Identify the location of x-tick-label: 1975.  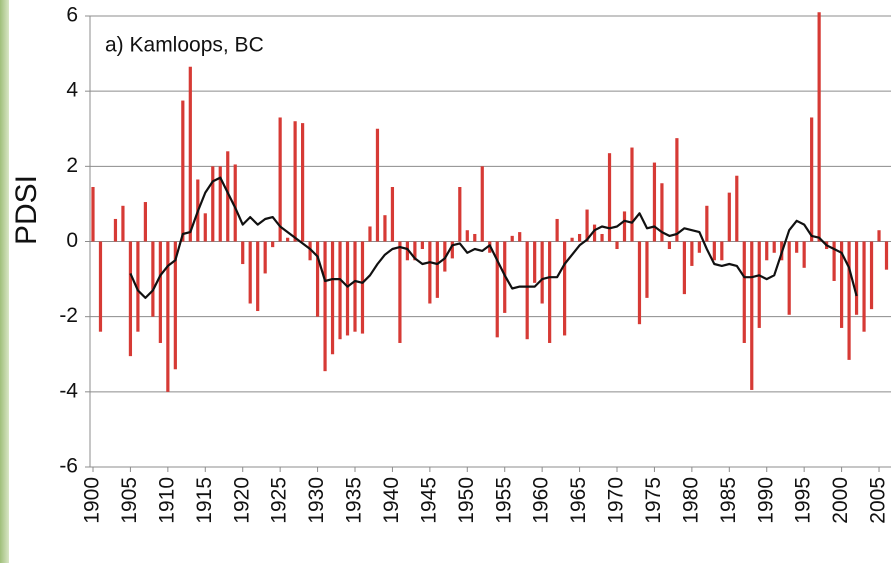
(653, 500).